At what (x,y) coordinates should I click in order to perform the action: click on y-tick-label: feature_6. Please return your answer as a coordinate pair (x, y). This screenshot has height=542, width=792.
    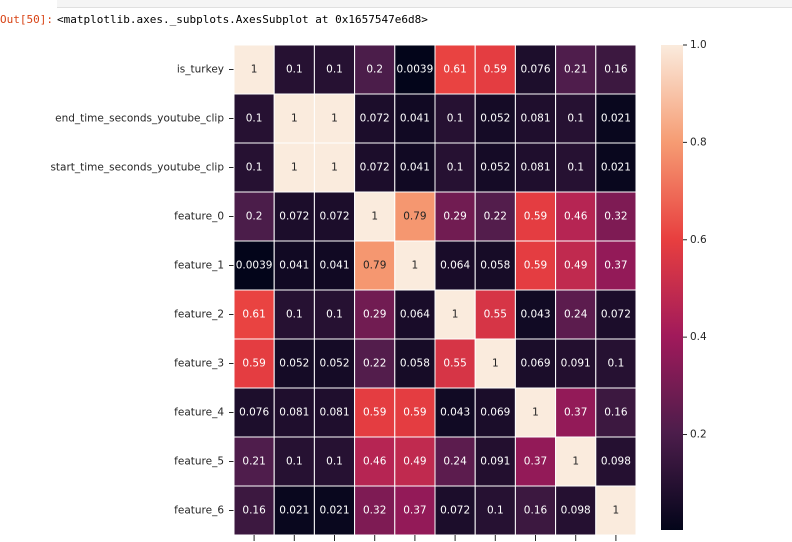
    Looking at the image, I should click on (199, 511).